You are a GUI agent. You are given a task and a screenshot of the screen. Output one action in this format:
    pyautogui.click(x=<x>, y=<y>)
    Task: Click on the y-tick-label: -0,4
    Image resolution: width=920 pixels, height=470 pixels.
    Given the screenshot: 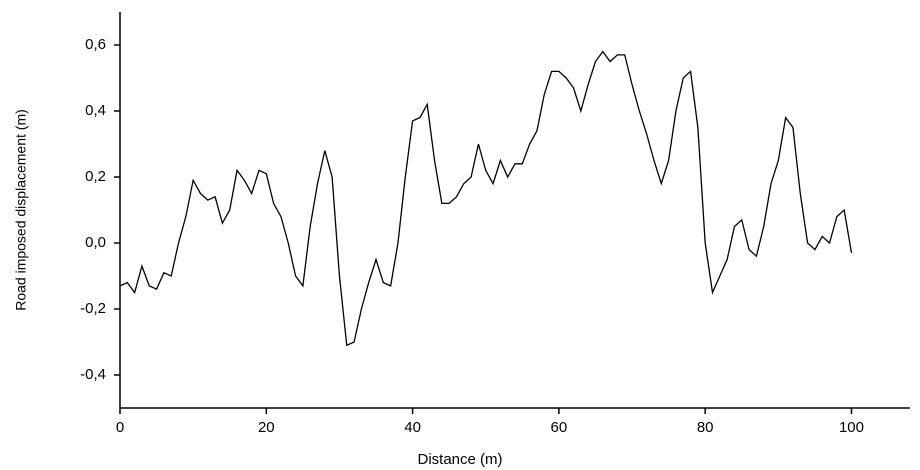 What is the action you would take?
    pyautogui.click(x=93, y=374)
    